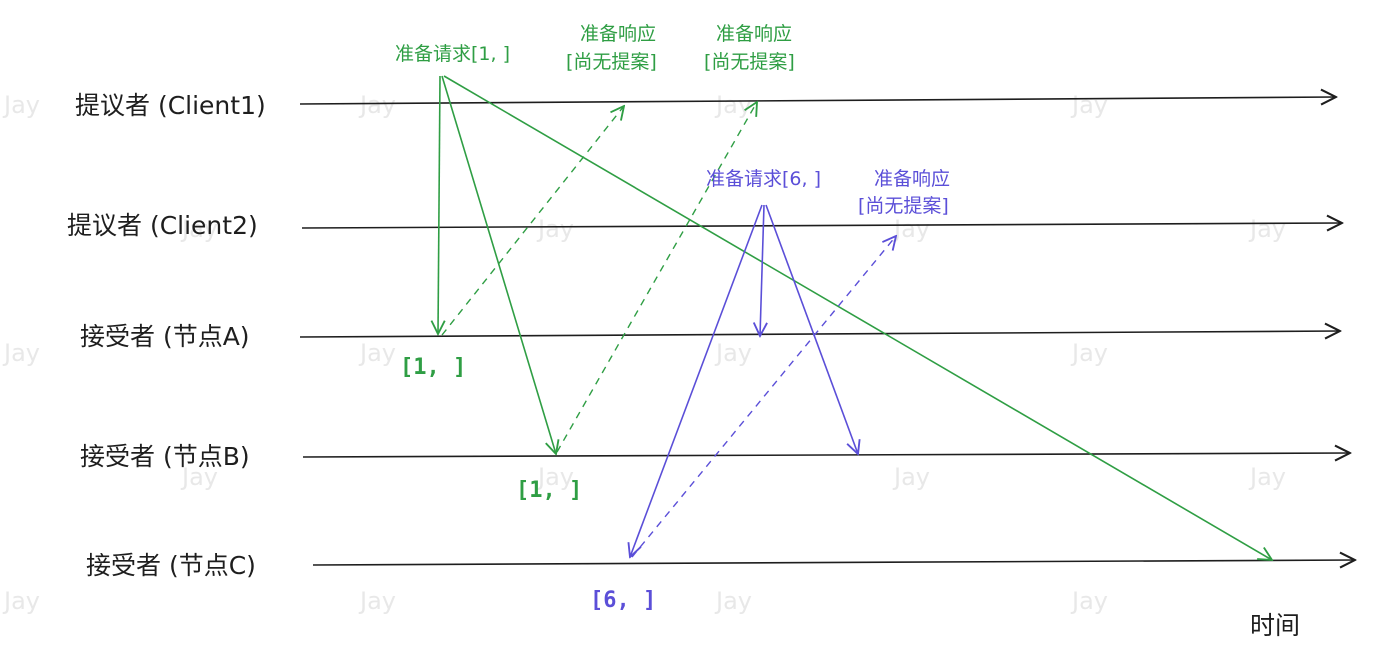  I want to click on purple-prepare-arrow-to-a, so click(762, 270).